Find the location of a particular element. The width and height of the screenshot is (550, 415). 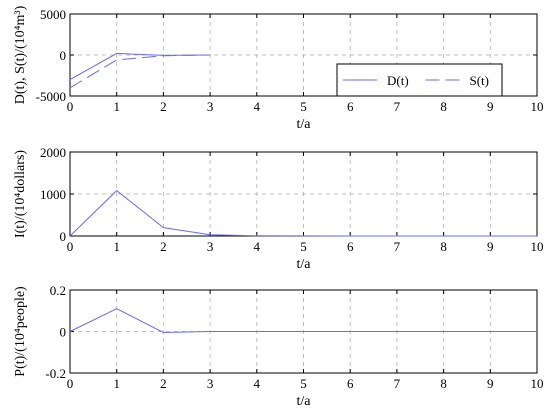

legend-box is located at coordinates (419, 80).